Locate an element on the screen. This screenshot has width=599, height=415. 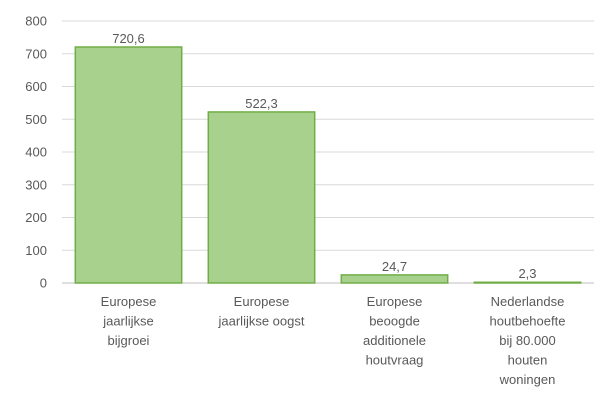
y-axis-tick-labels: 0 100 200 300 400 500 600 700 800 is located at coordinates (36, 152).